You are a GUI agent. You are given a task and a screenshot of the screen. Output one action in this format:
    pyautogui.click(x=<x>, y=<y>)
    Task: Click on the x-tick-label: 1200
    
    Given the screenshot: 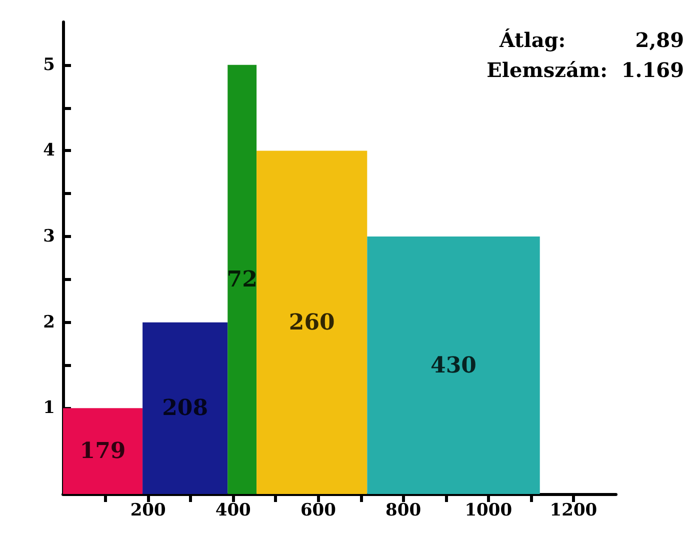 What is the action you would take?
    pyautogui.click(x=574, y=510)
    